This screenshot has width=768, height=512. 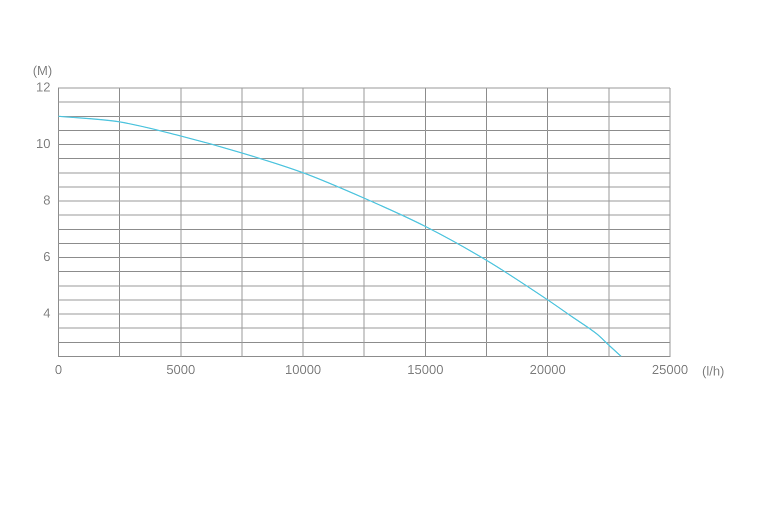 What do you see at coordinates (58, 369) in the screenshot?
I see `x-tick-label: 0` at bounding box center [58, 369].